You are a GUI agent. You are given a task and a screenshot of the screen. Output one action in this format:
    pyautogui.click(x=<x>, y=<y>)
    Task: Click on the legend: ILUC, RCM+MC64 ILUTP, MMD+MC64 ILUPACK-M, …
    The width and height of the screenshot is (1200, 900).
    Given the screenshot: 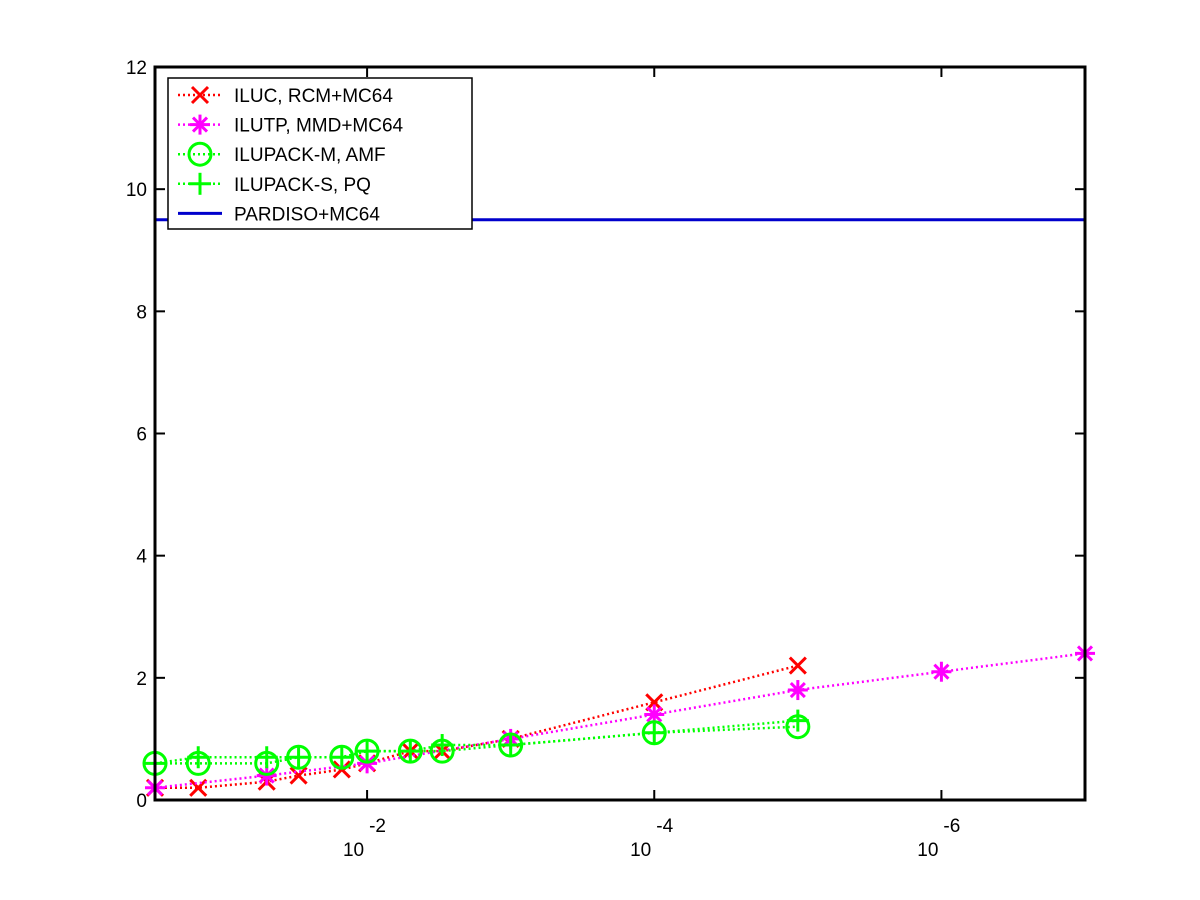 What is the action you would take?
    pyautogui.click(x=320, y=153)
    